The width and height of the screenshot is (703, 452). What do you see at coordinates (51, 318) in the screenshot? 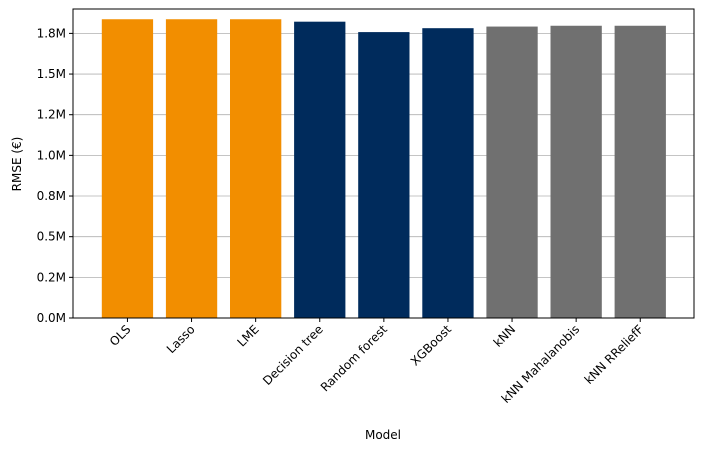
I see `y-tick-label: 0.0M` at bounding box center [51, 318].